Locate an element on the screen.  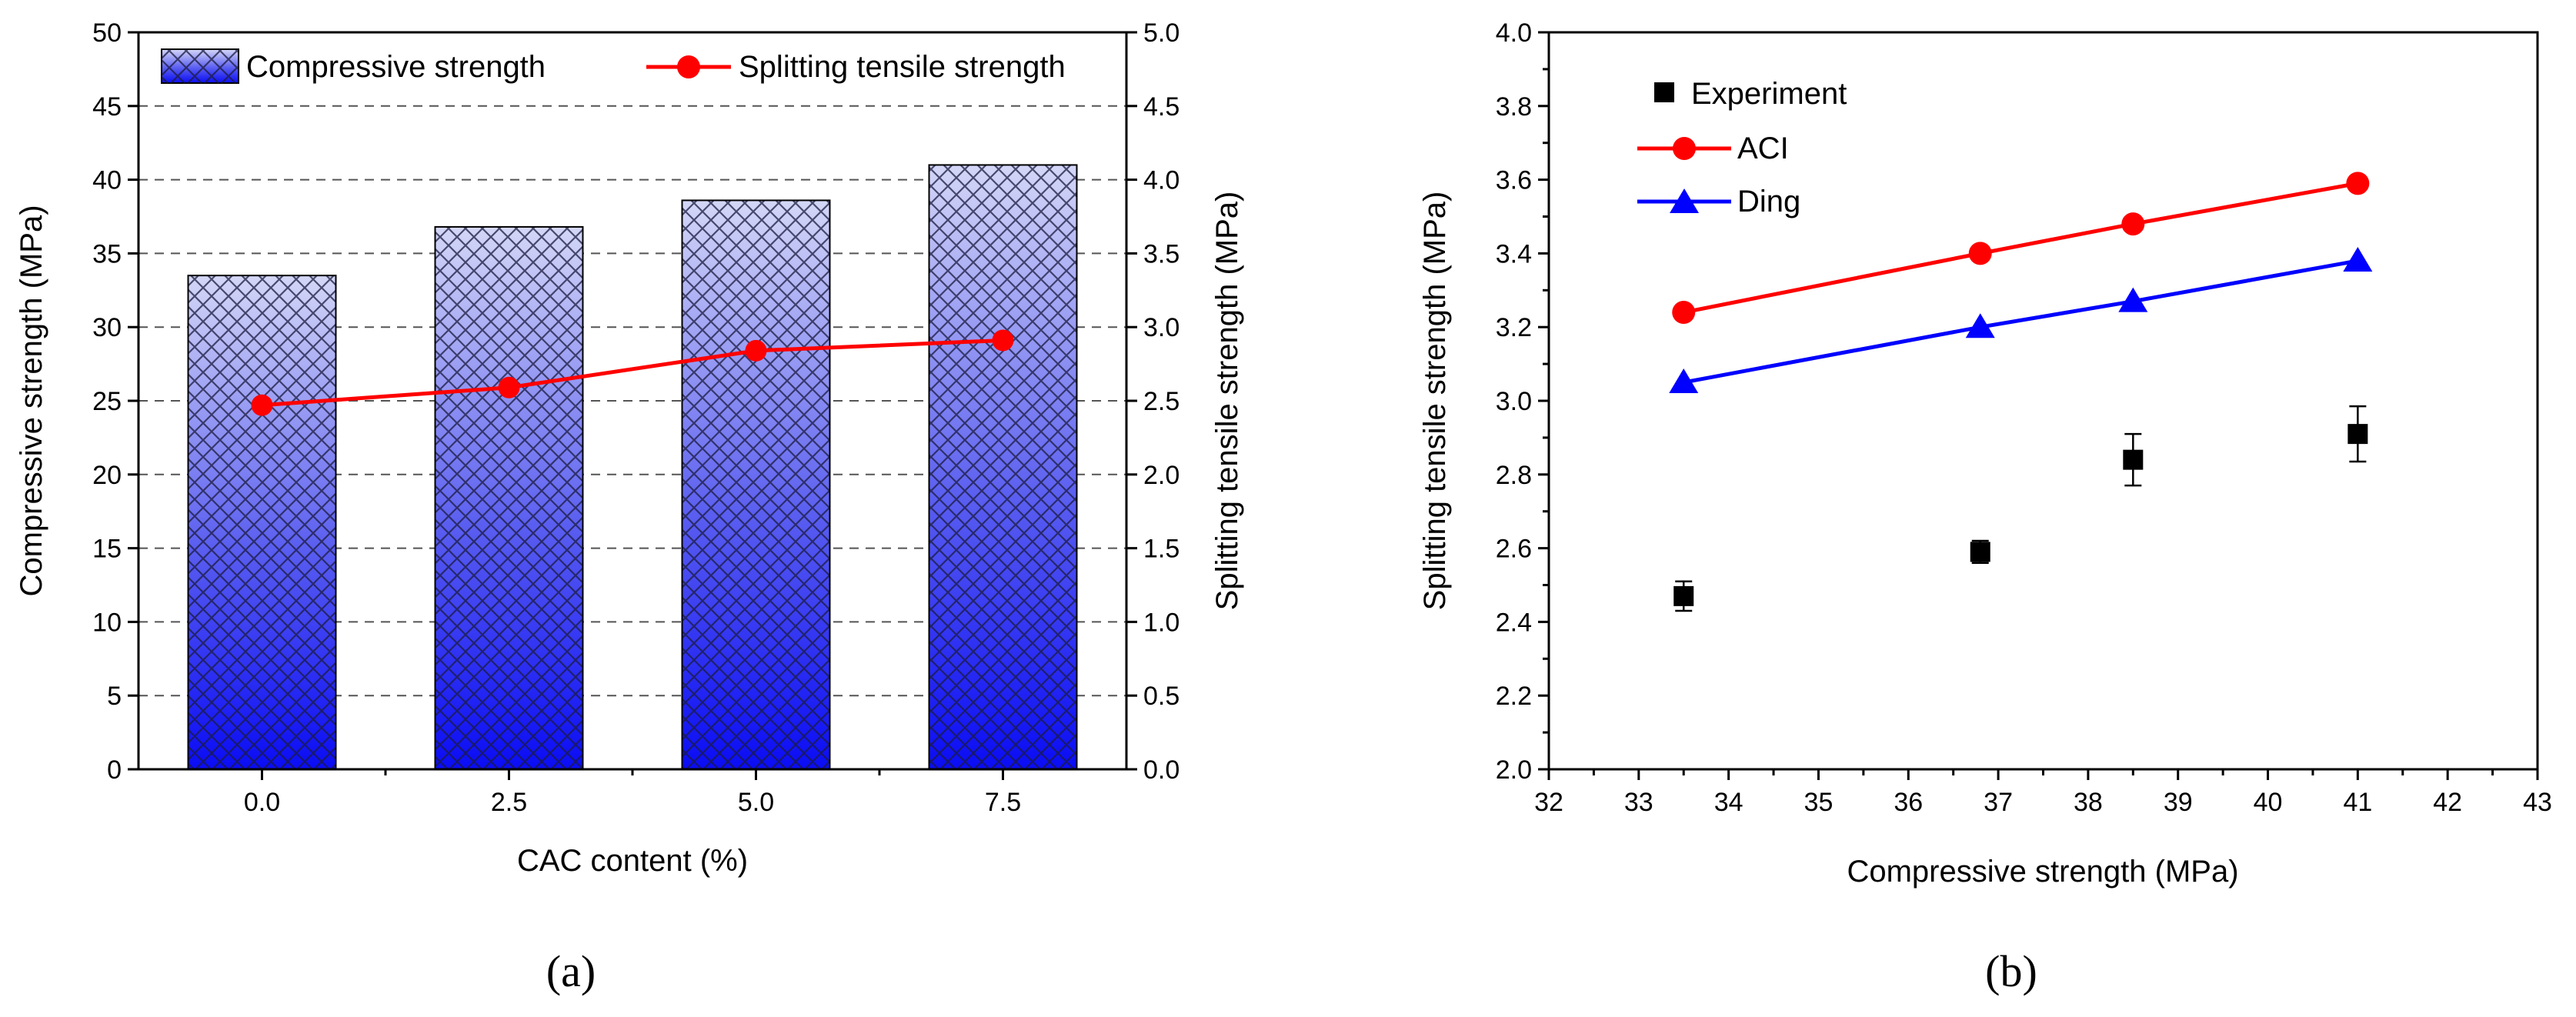
b-x-tick-label: 33 is located at coordinates (1639, 802).